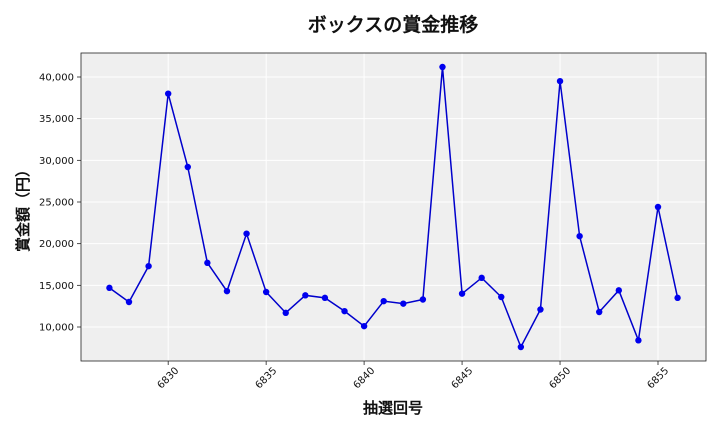 Image resolution: width=720 pixels, height=432 pixels. What do you see at coordinates (463, 378) in the screenshot?
I see `x-tick-label: 6845` at bounding box center [463, 378].